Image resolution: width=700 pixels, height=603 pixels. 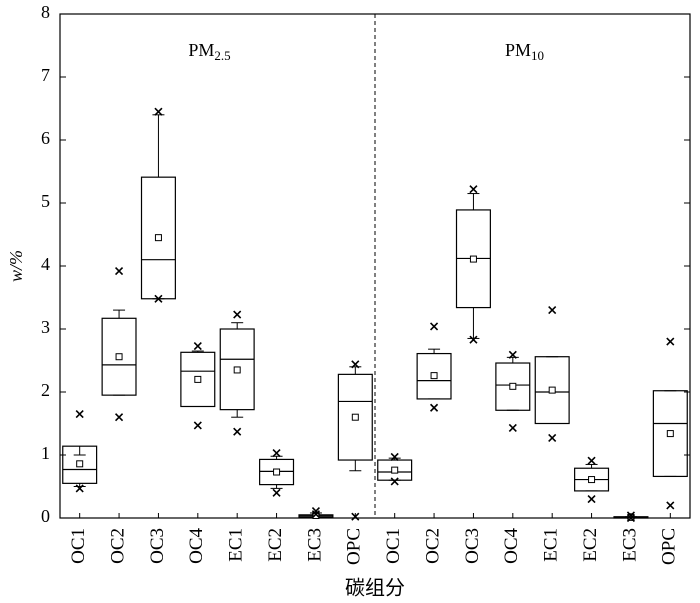 What do you see at coordinates (375, 588) in the screenshot?
I see `x-axis-label: 碳组分` at bounding box center [375, 588].